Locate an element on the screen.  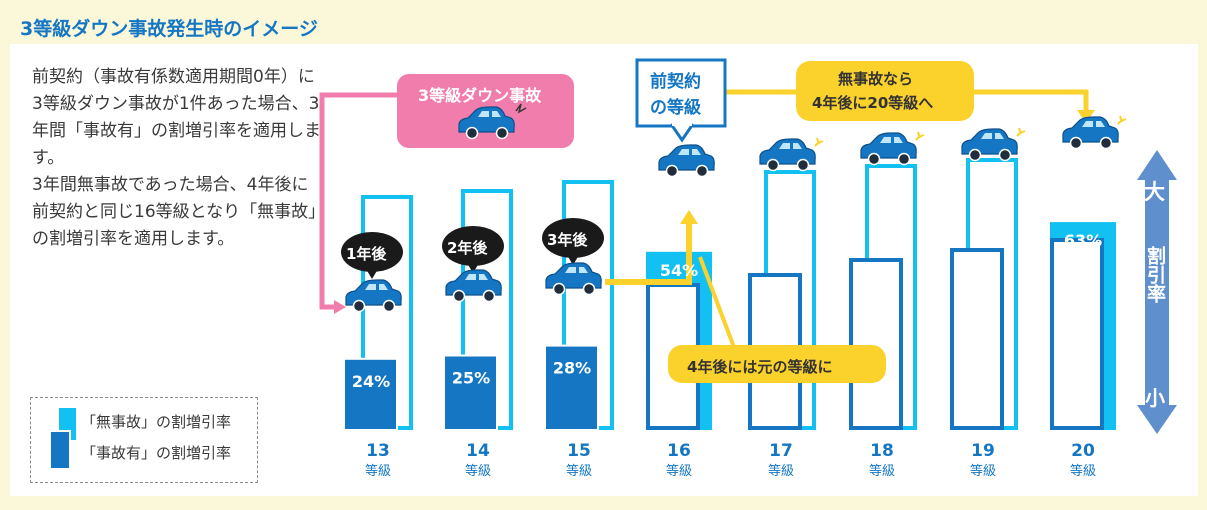
year-badge-1: 1年後 is located at coordinates (366, 254).